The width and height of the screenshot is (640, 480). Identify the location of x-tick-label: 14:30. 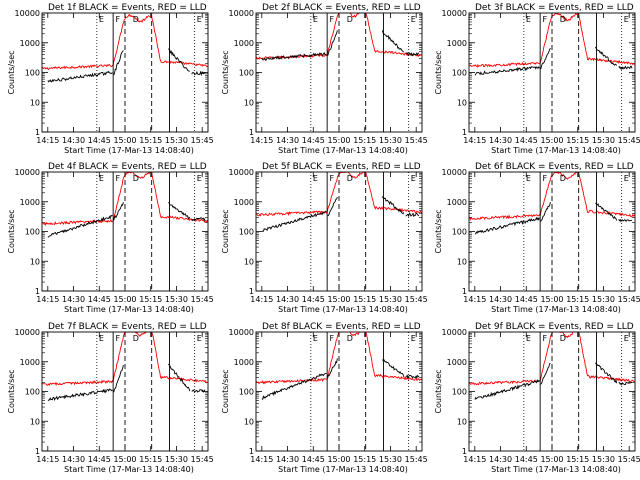
(287, 299).